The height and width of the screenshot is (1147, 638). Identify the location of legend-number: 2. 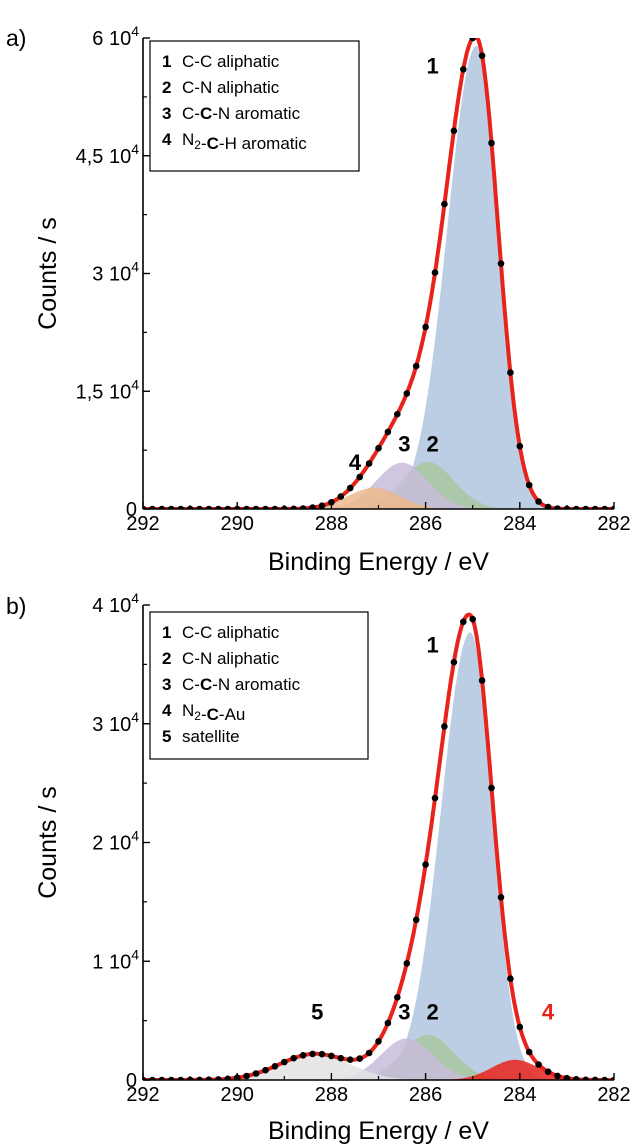
(166, 658).